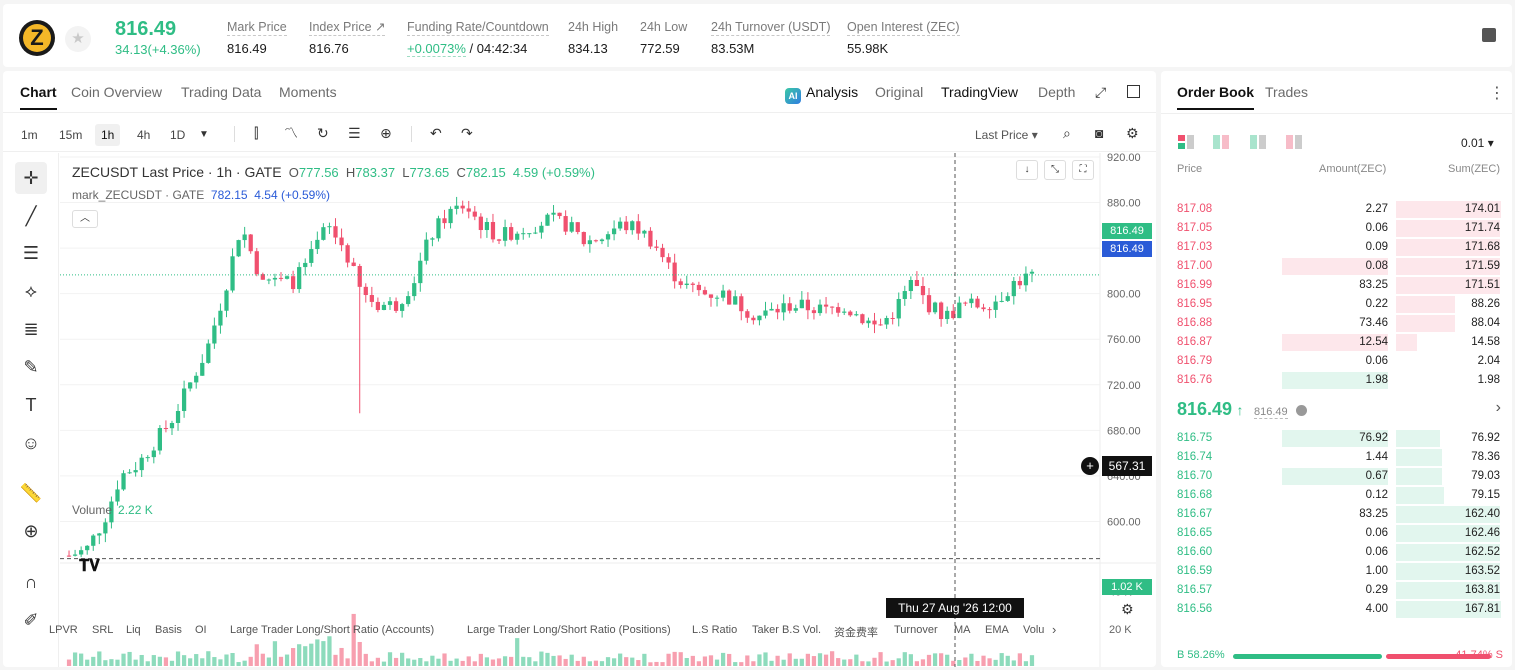 This screenshot has width=1515, height=670. I want to click on bid-row: 816.67 83.25 162.40, so click(1336, 514).